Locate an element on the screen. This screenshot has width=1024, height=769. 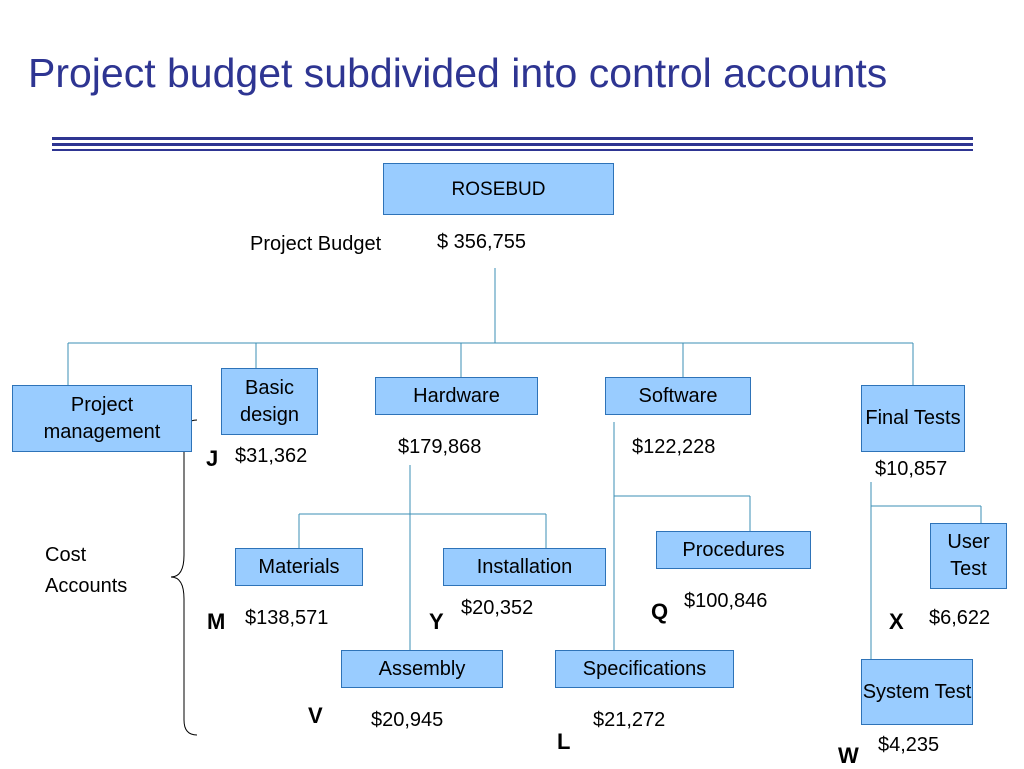
node-label: Project management is located at coordinates (102, 418).